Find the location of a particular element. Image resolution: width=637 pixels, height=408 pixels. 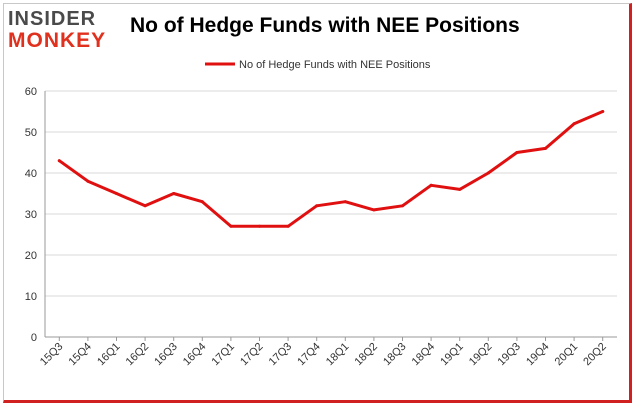

x-tick-label: 17Q3 is located at coordinates (281, 355).